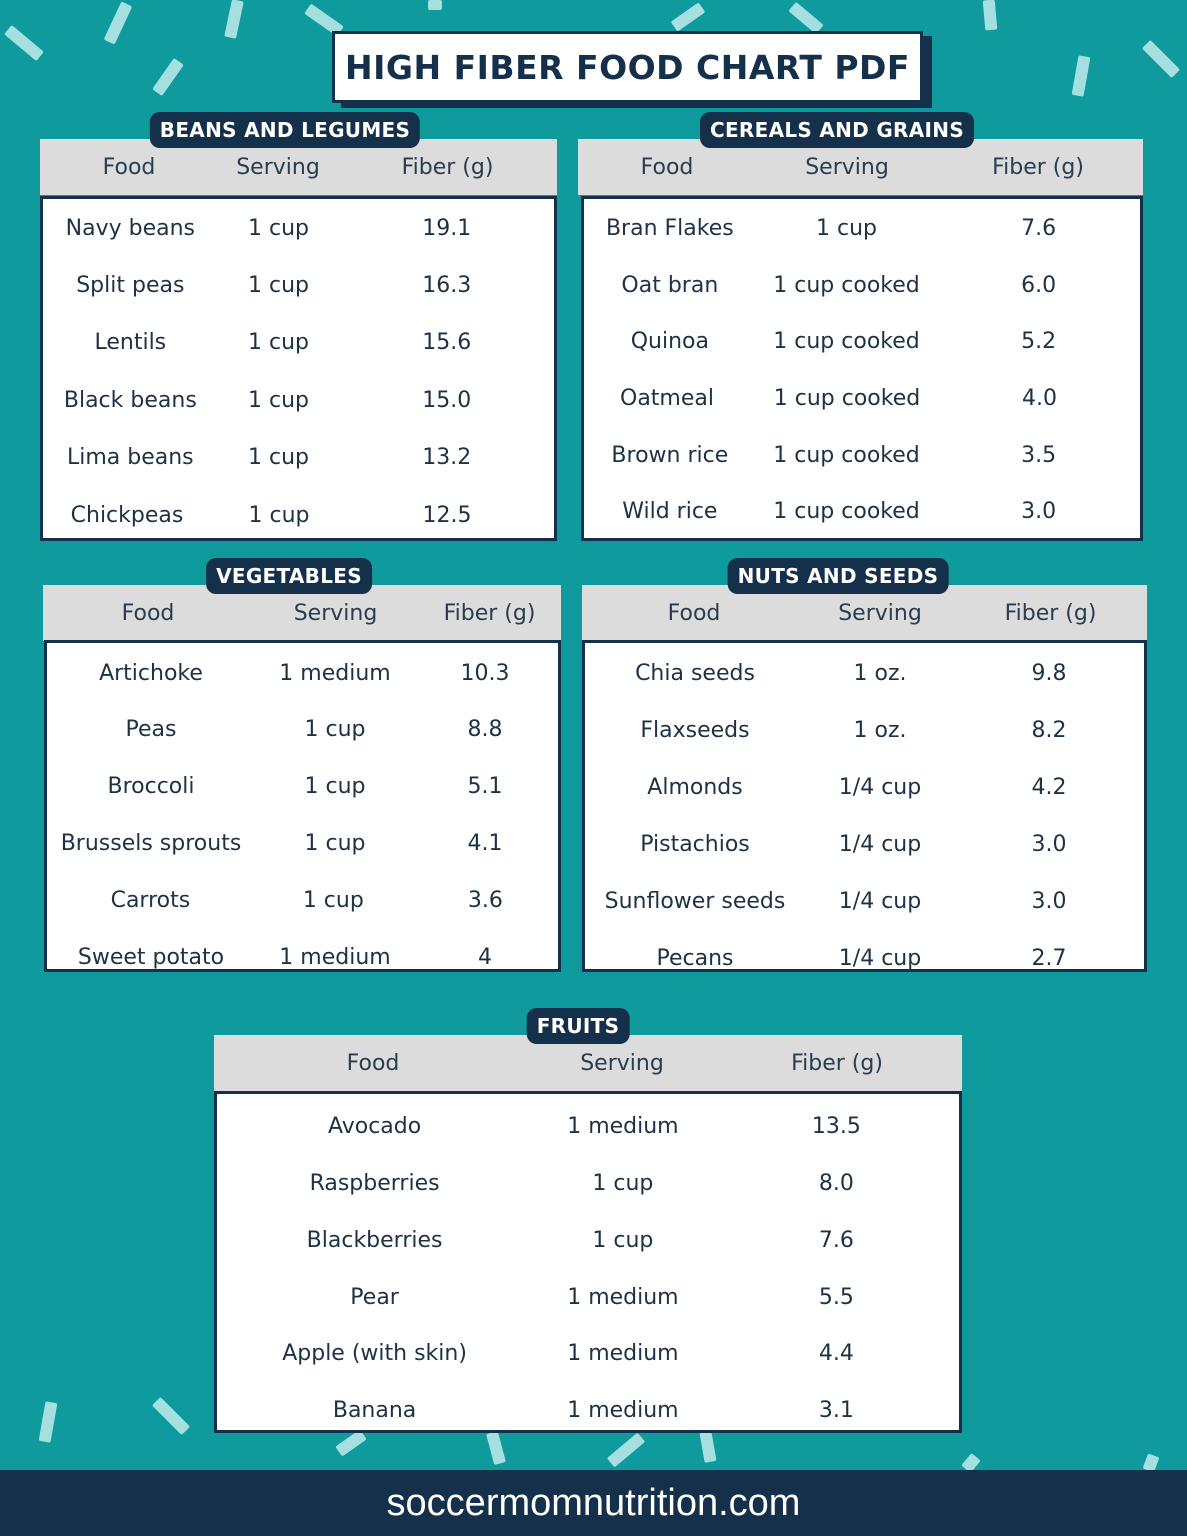 The height and width of the screenshot is (1536, 1187). What do you see at coordinates (1039, 455) in the screenshot?
I see `cell-fiber: 3.5` at bounding box center [1039, 455].